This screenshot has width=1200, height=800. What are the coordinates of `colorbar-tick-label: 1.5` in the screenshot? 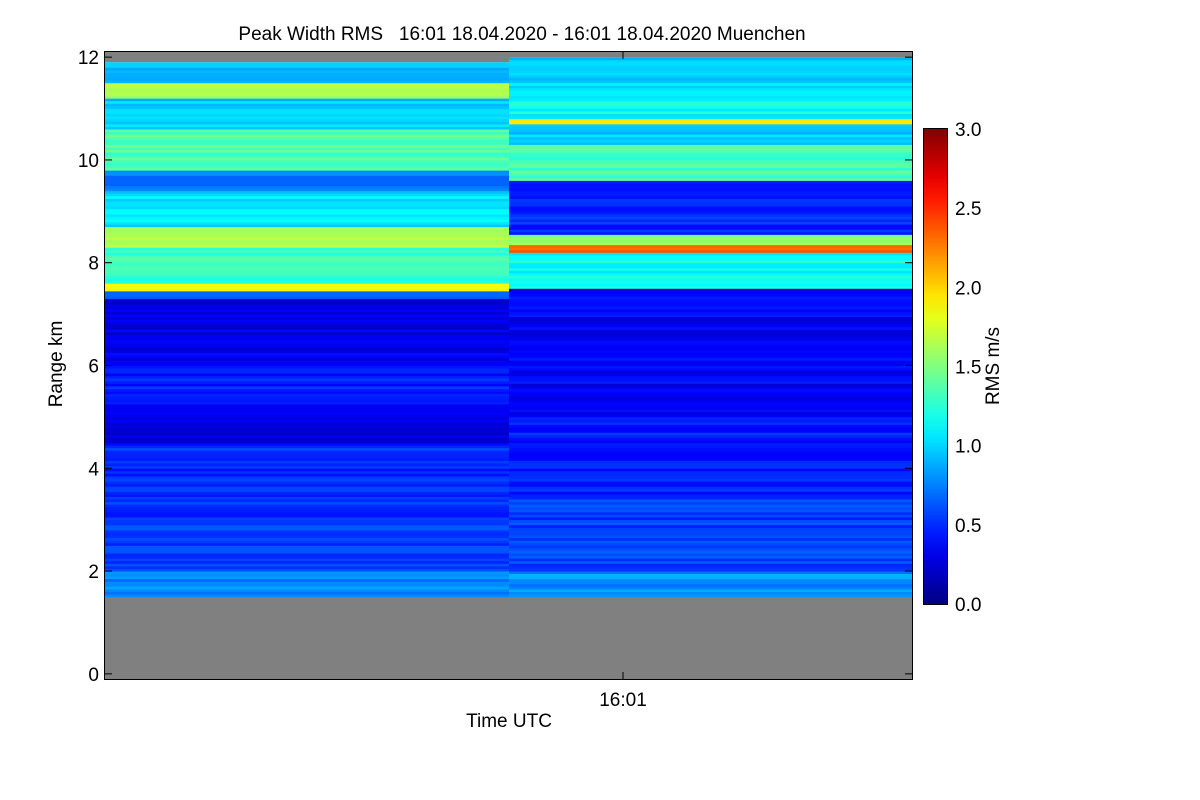 It's located at (968, 368).